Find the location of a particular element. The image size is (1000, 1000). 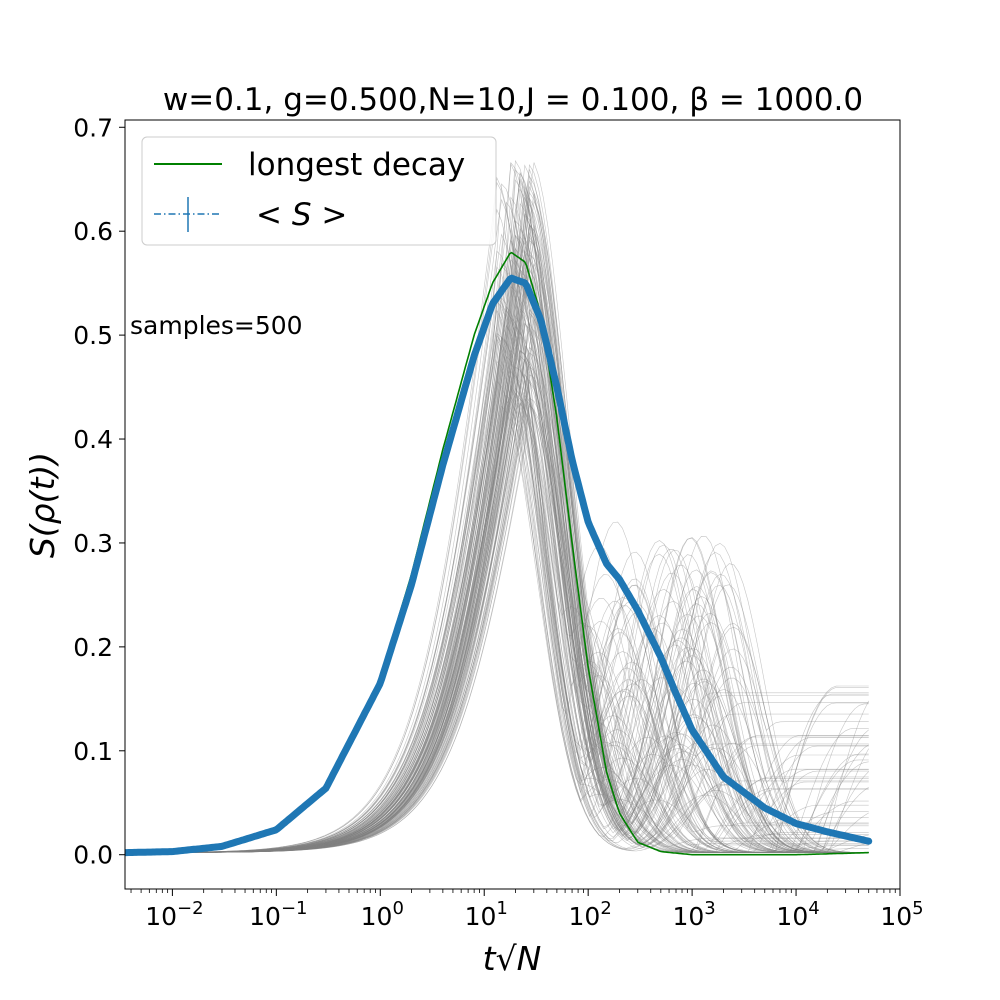

y-tick-label: 0.5 is located at coordinates (93, 335).